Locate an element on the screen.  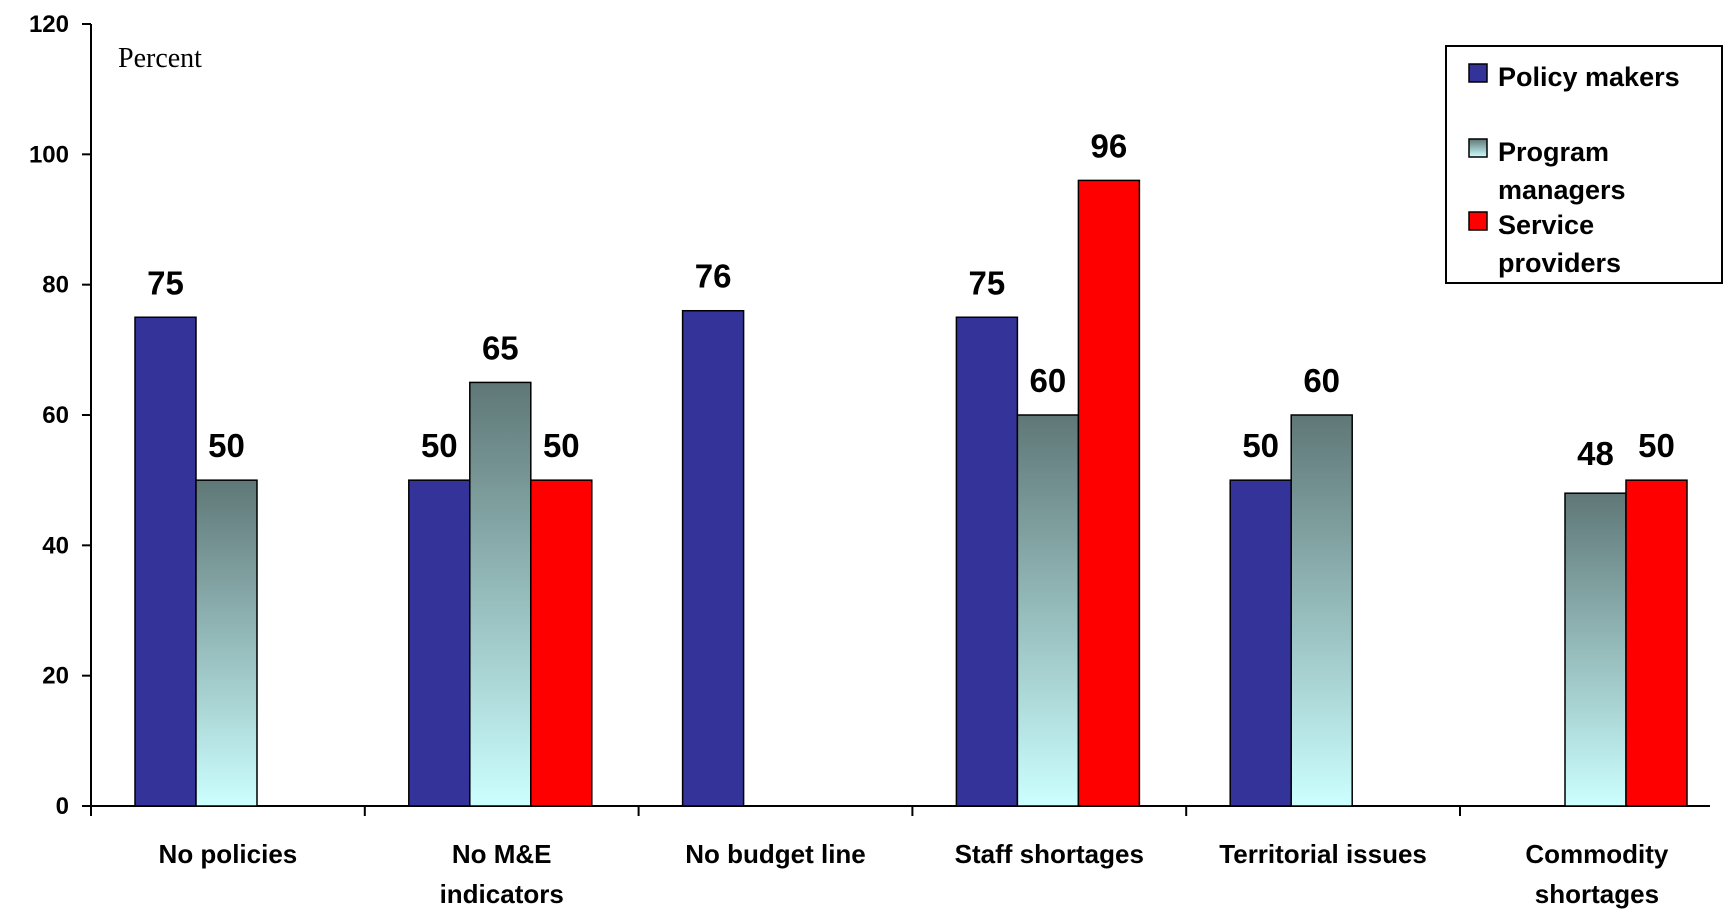
y-tick-label: 0 is located at coordinates (62, 806).